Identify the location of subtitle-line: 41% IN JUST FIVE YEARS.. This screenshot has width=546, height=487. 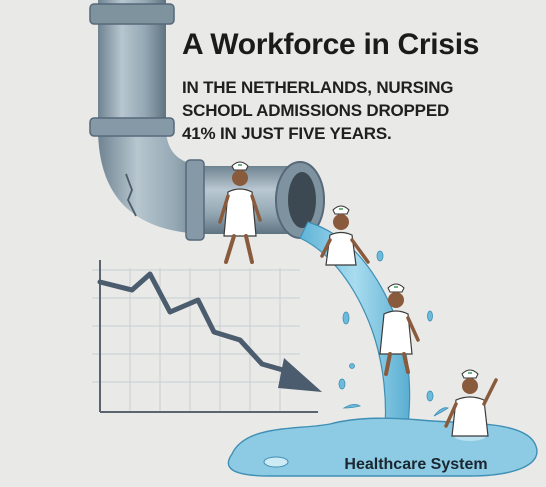
(287, 133).